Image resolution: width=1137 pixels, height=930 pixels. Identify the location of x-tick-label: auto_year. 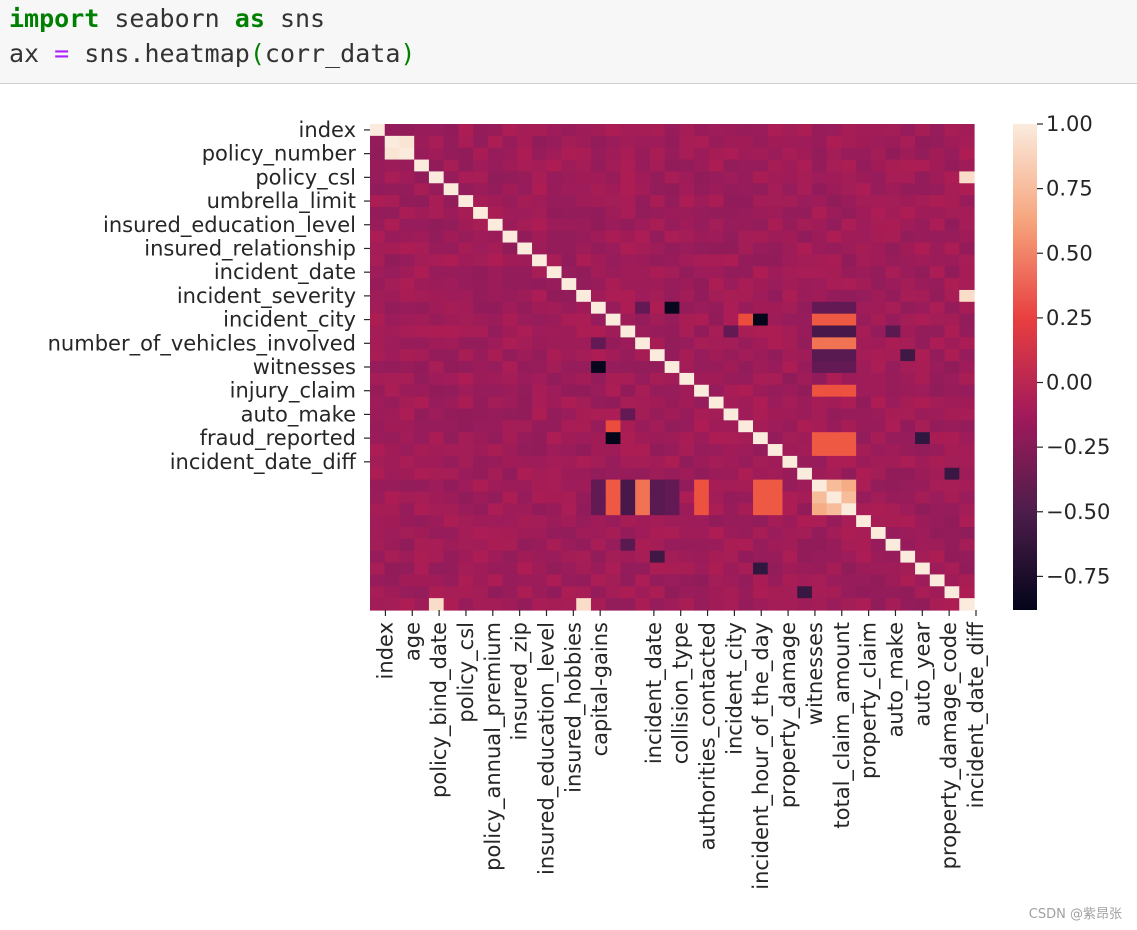
(922, 674).